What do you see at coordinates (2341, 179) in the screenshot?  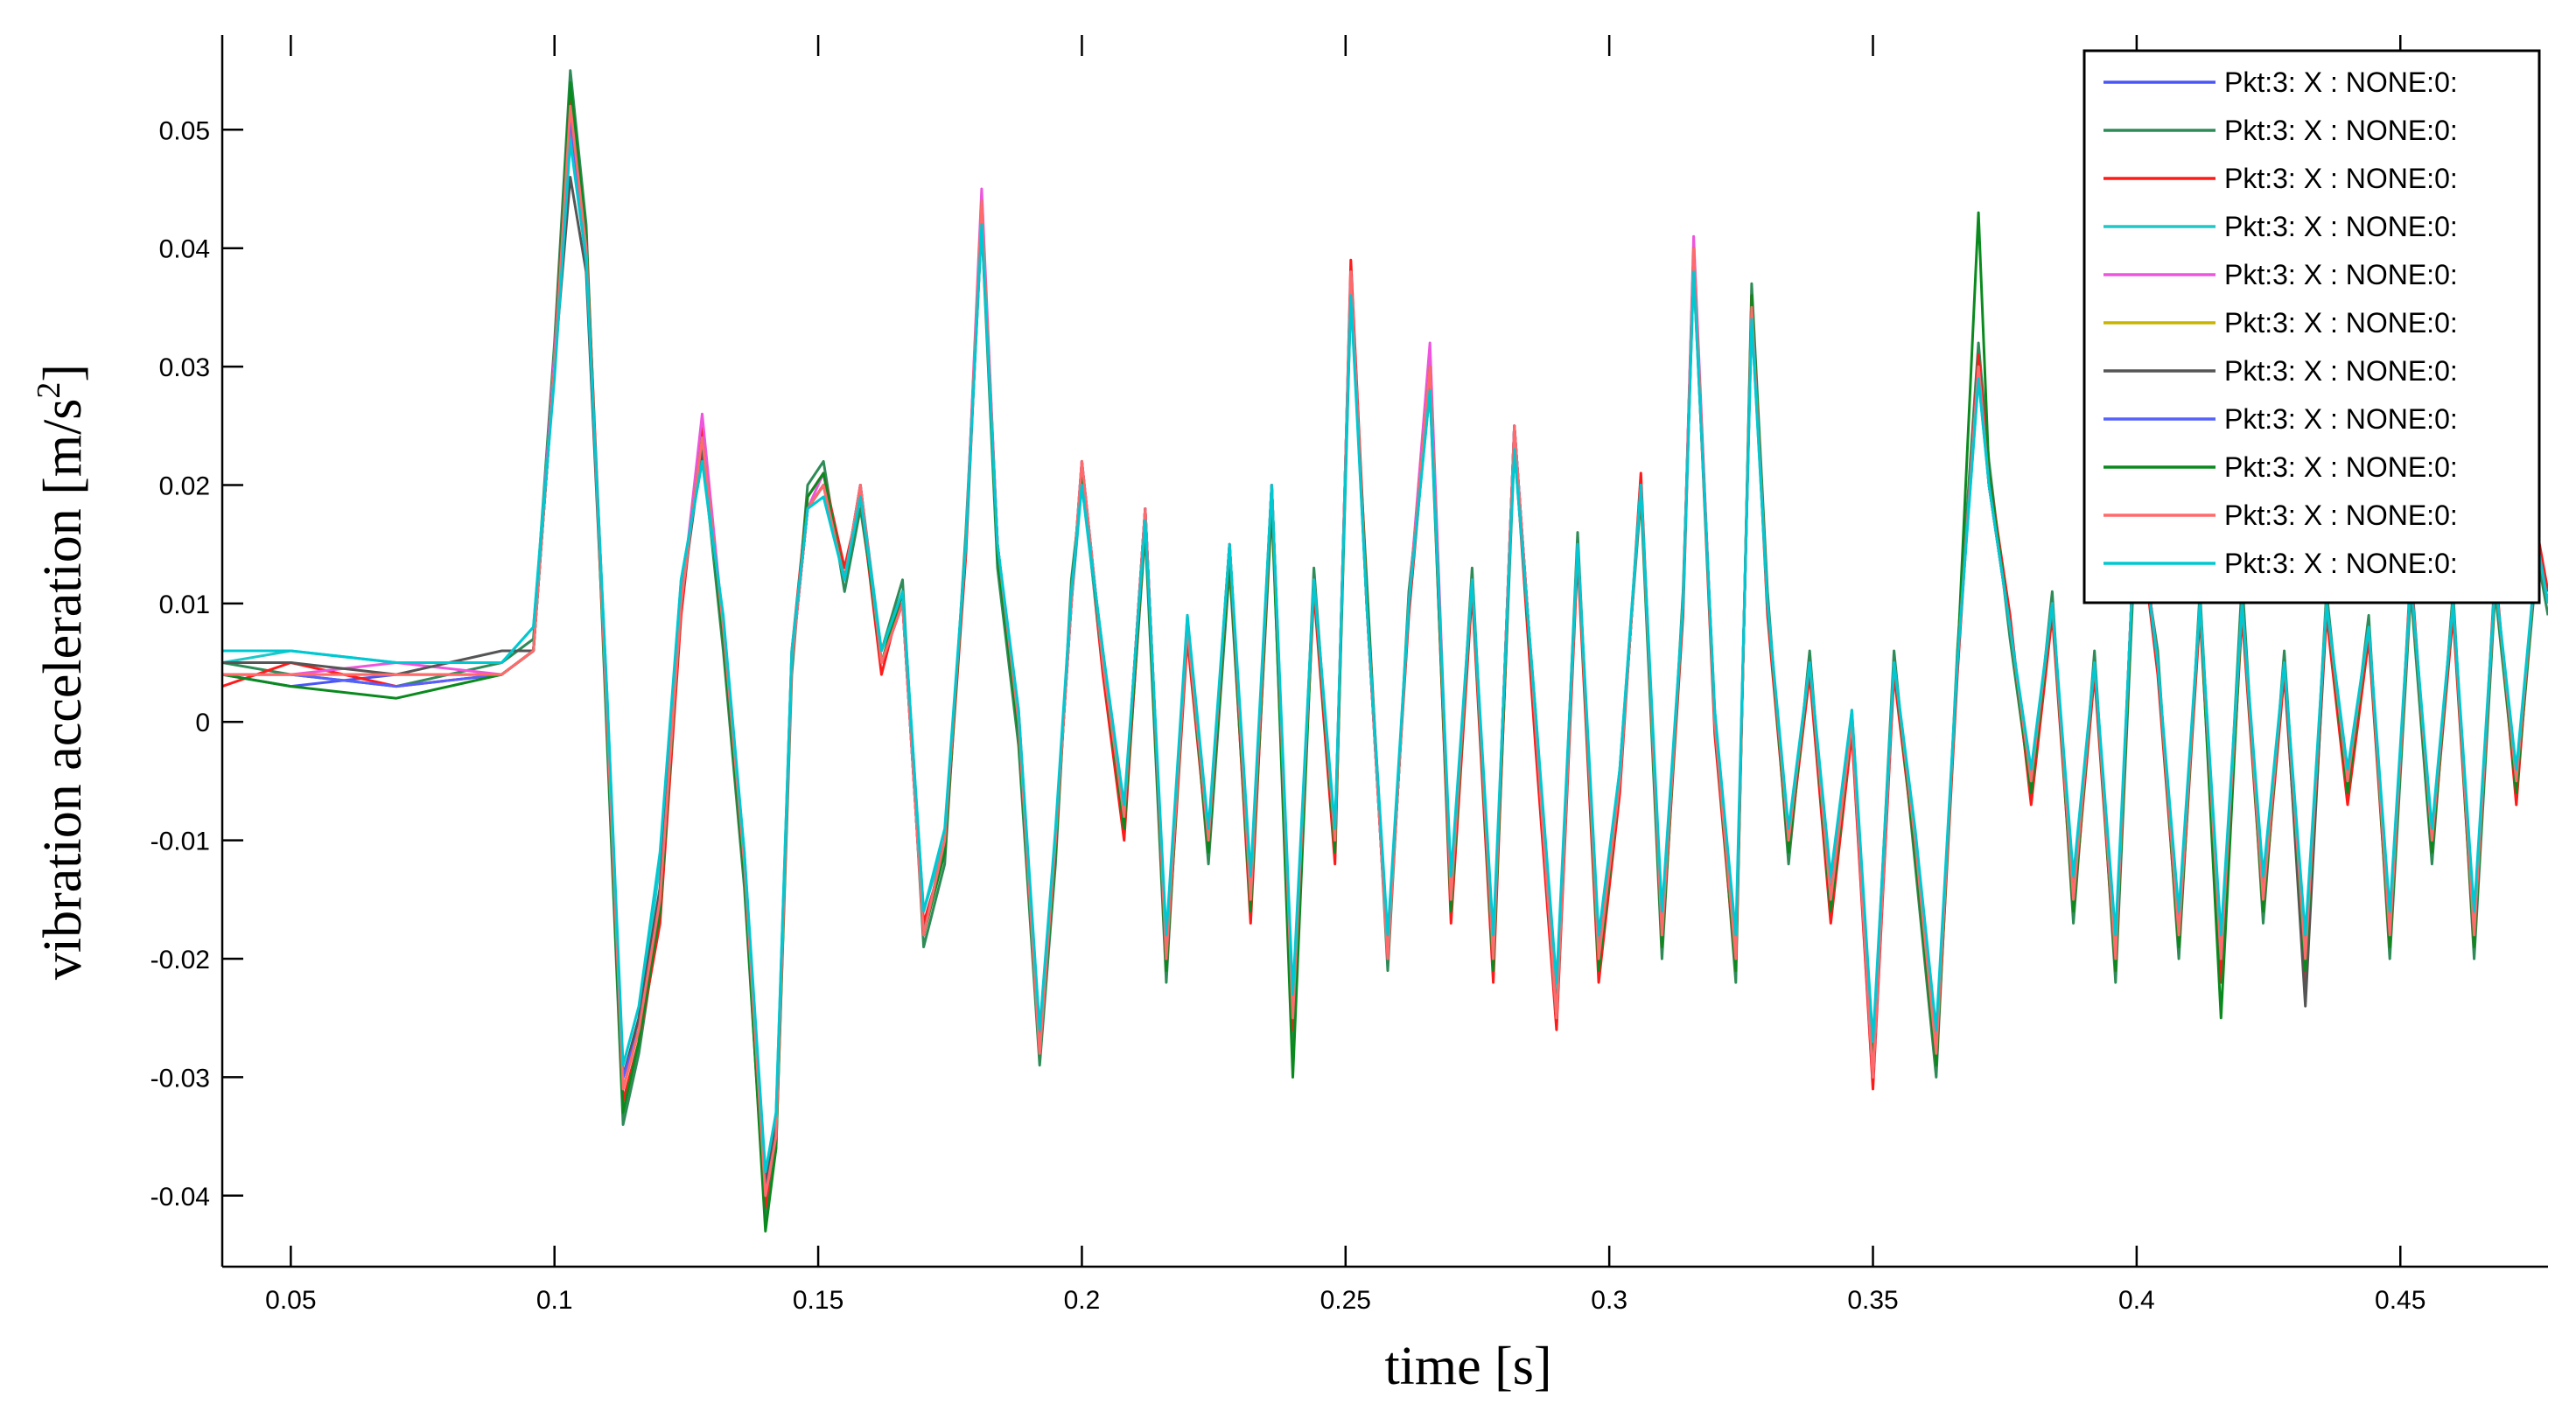 I see `legend-label-3: Pkt:3: X : NONE:0:` at bounding box center [2341, 179].